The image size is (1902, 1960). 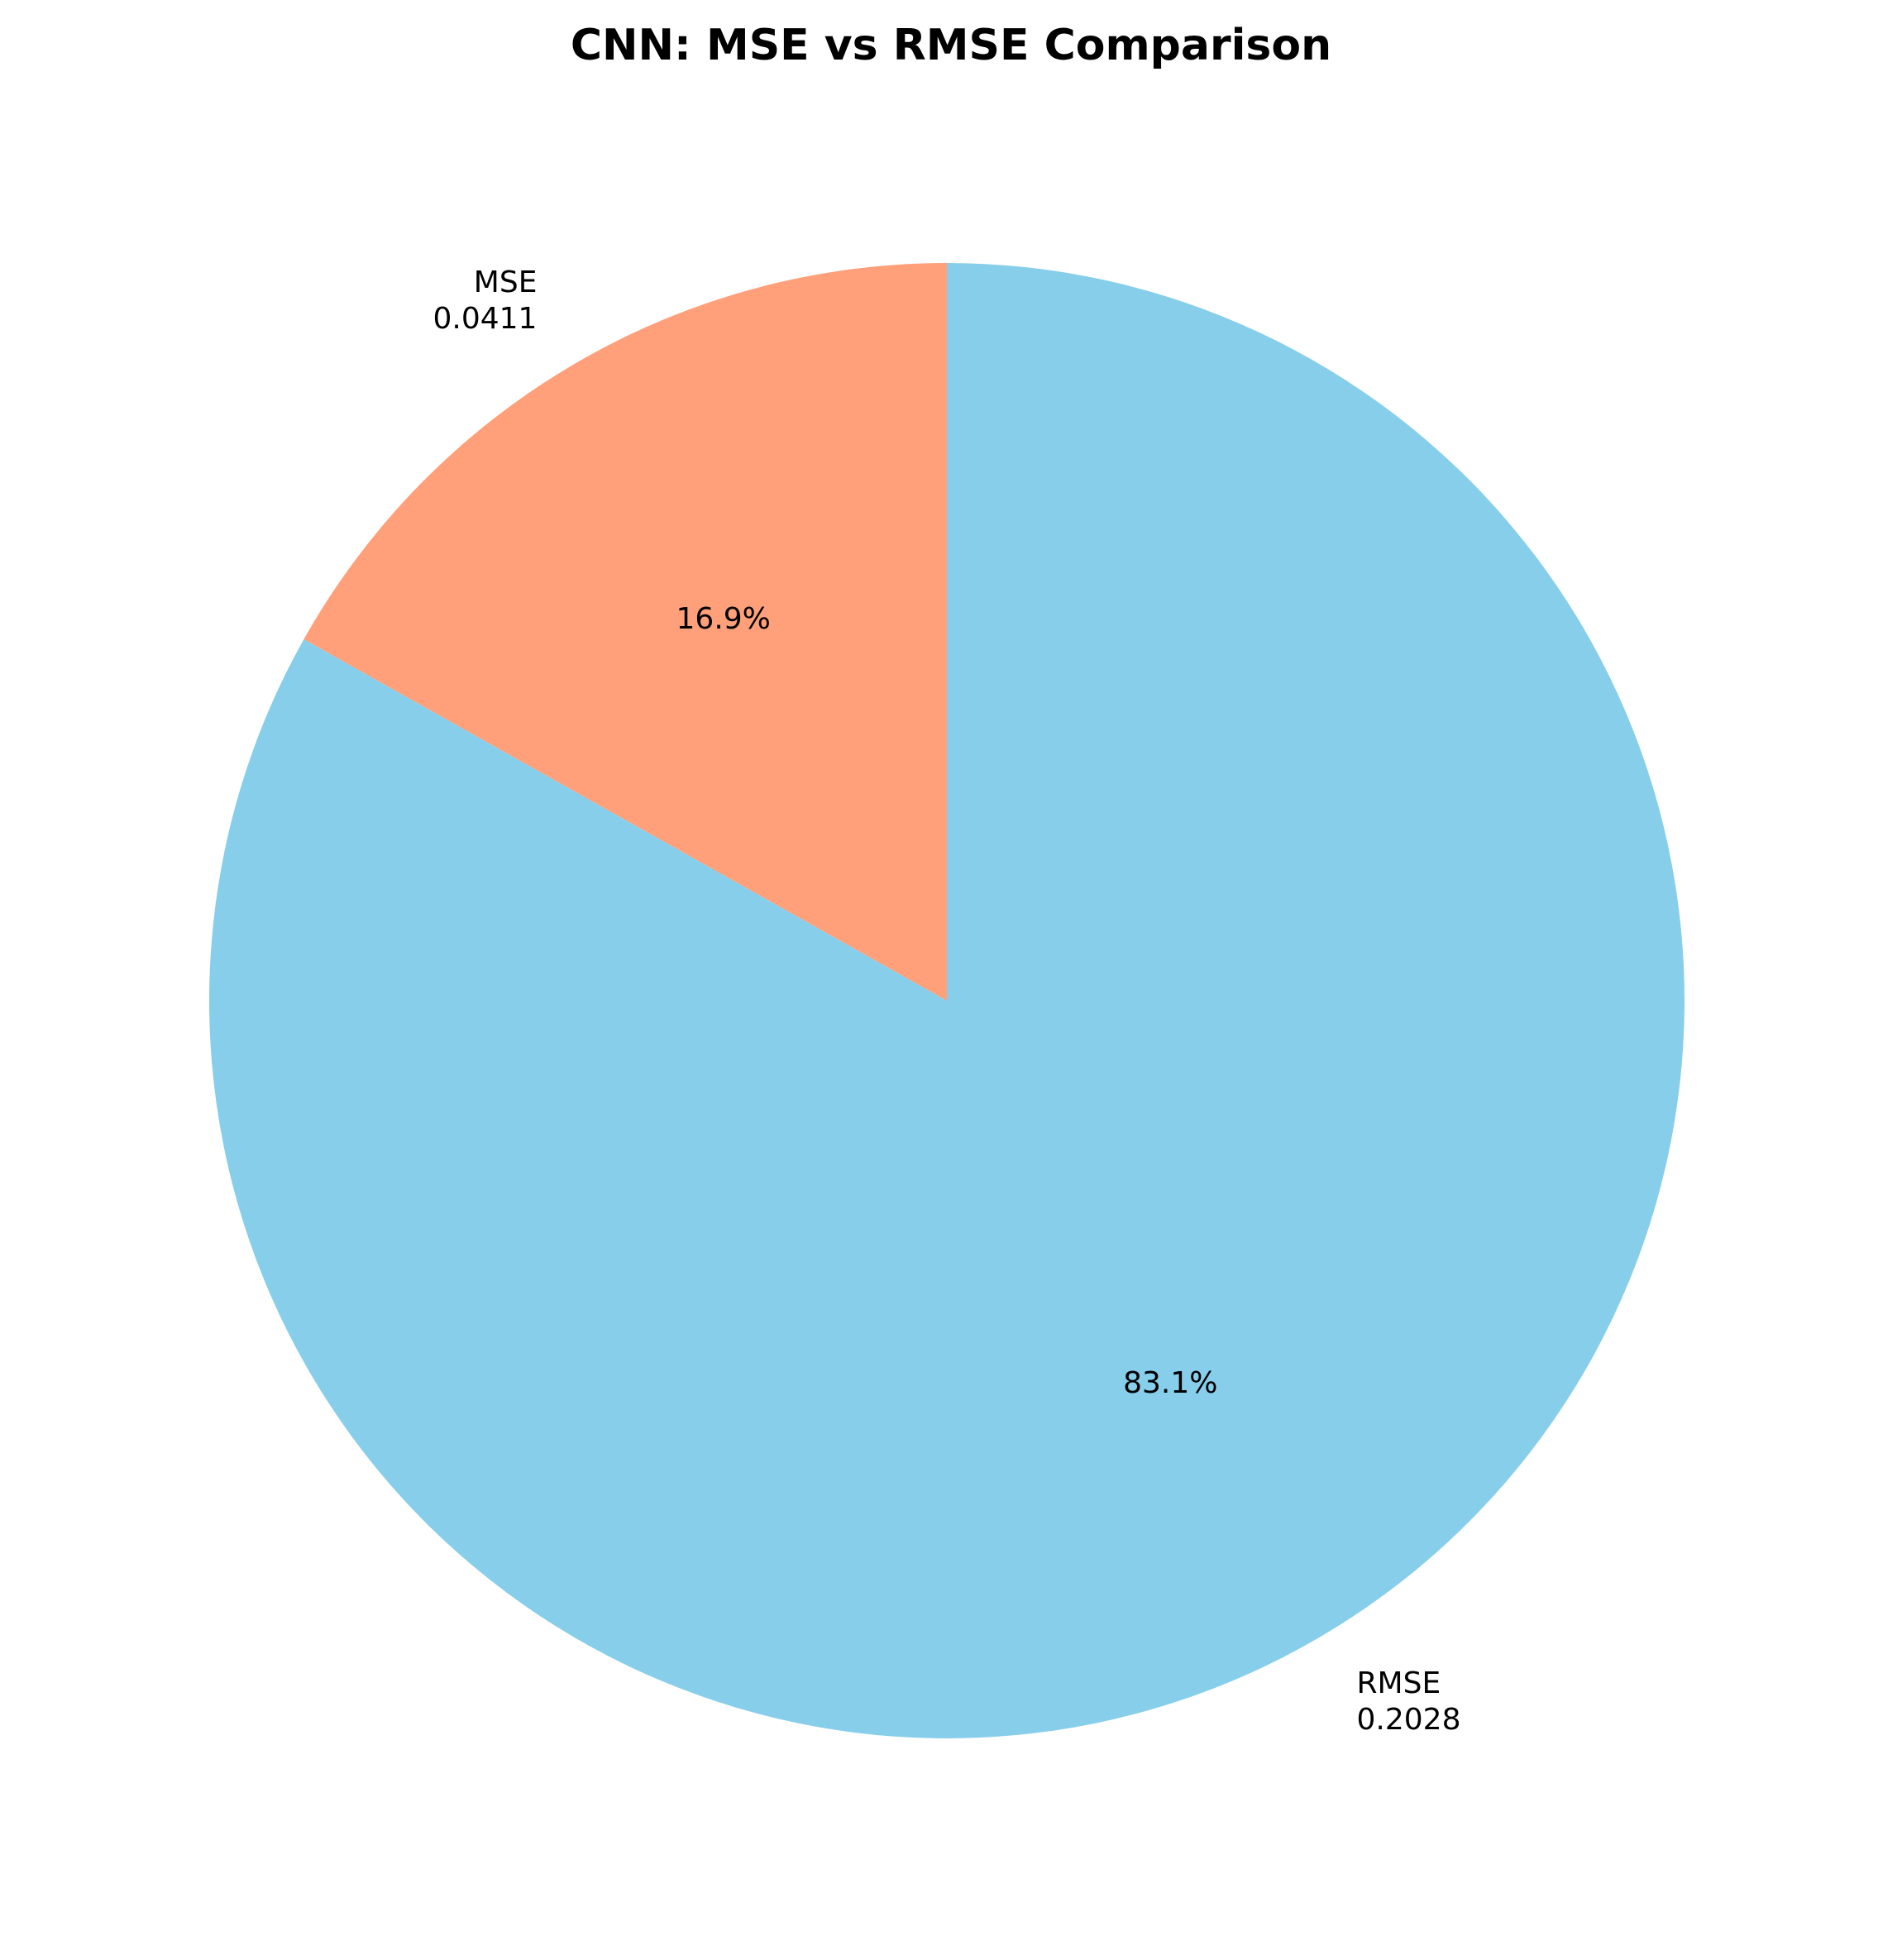 What do you see at coordinates (1409, 1701) in the screenshot?
I see `slice-label-rmse: RMSE 0.2028` at bounding box center [1409, 1701].